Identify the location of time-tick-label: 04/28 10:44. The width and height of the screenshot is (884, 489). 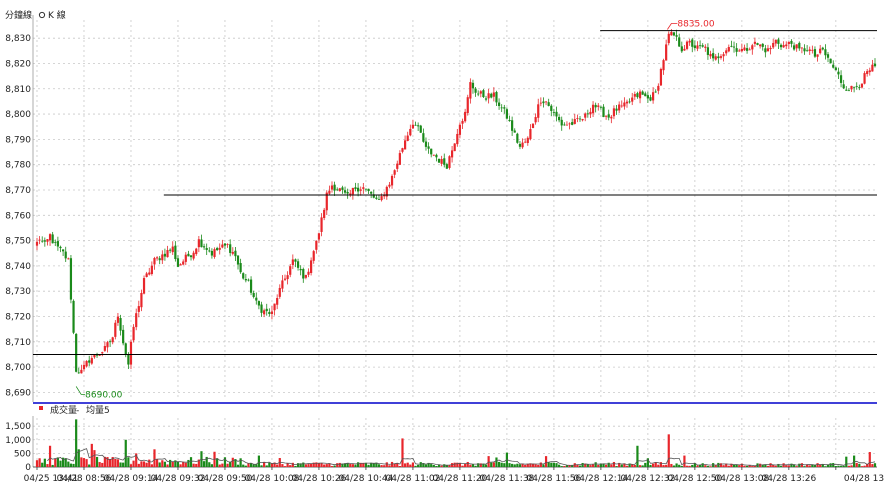
(366, 479).